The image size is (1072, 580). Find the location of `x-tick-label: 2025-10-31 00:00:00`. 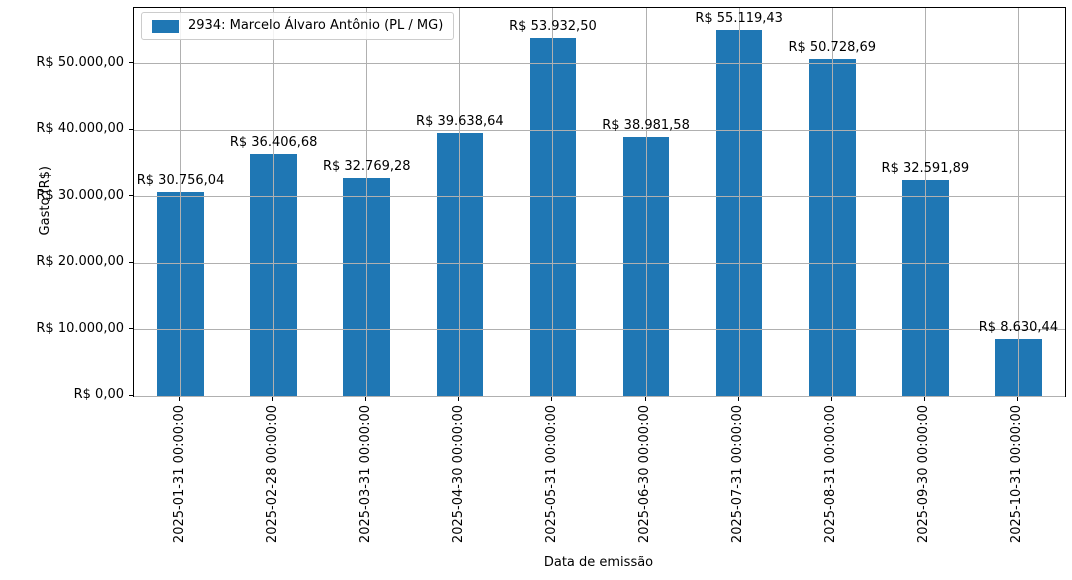

x-tick-label: 2025-10-31 00:00:00 is located at coordinates (1017, 474).